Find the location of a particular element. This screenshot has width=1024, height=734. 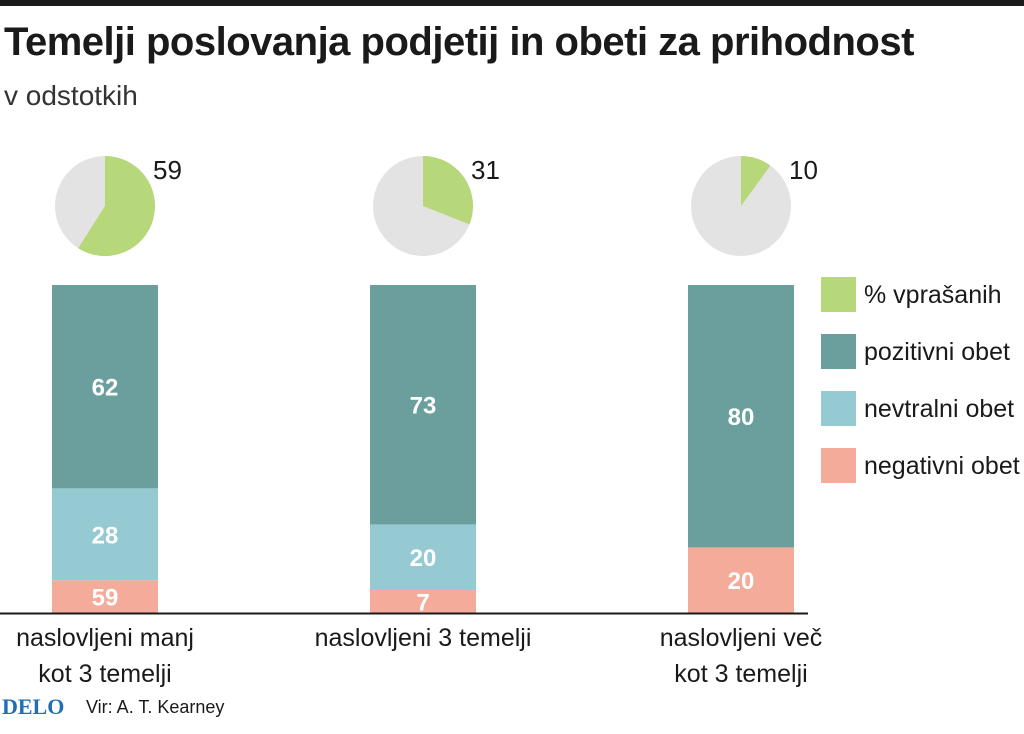

pie-label-2: 31 is located at coordinates (485, 170).